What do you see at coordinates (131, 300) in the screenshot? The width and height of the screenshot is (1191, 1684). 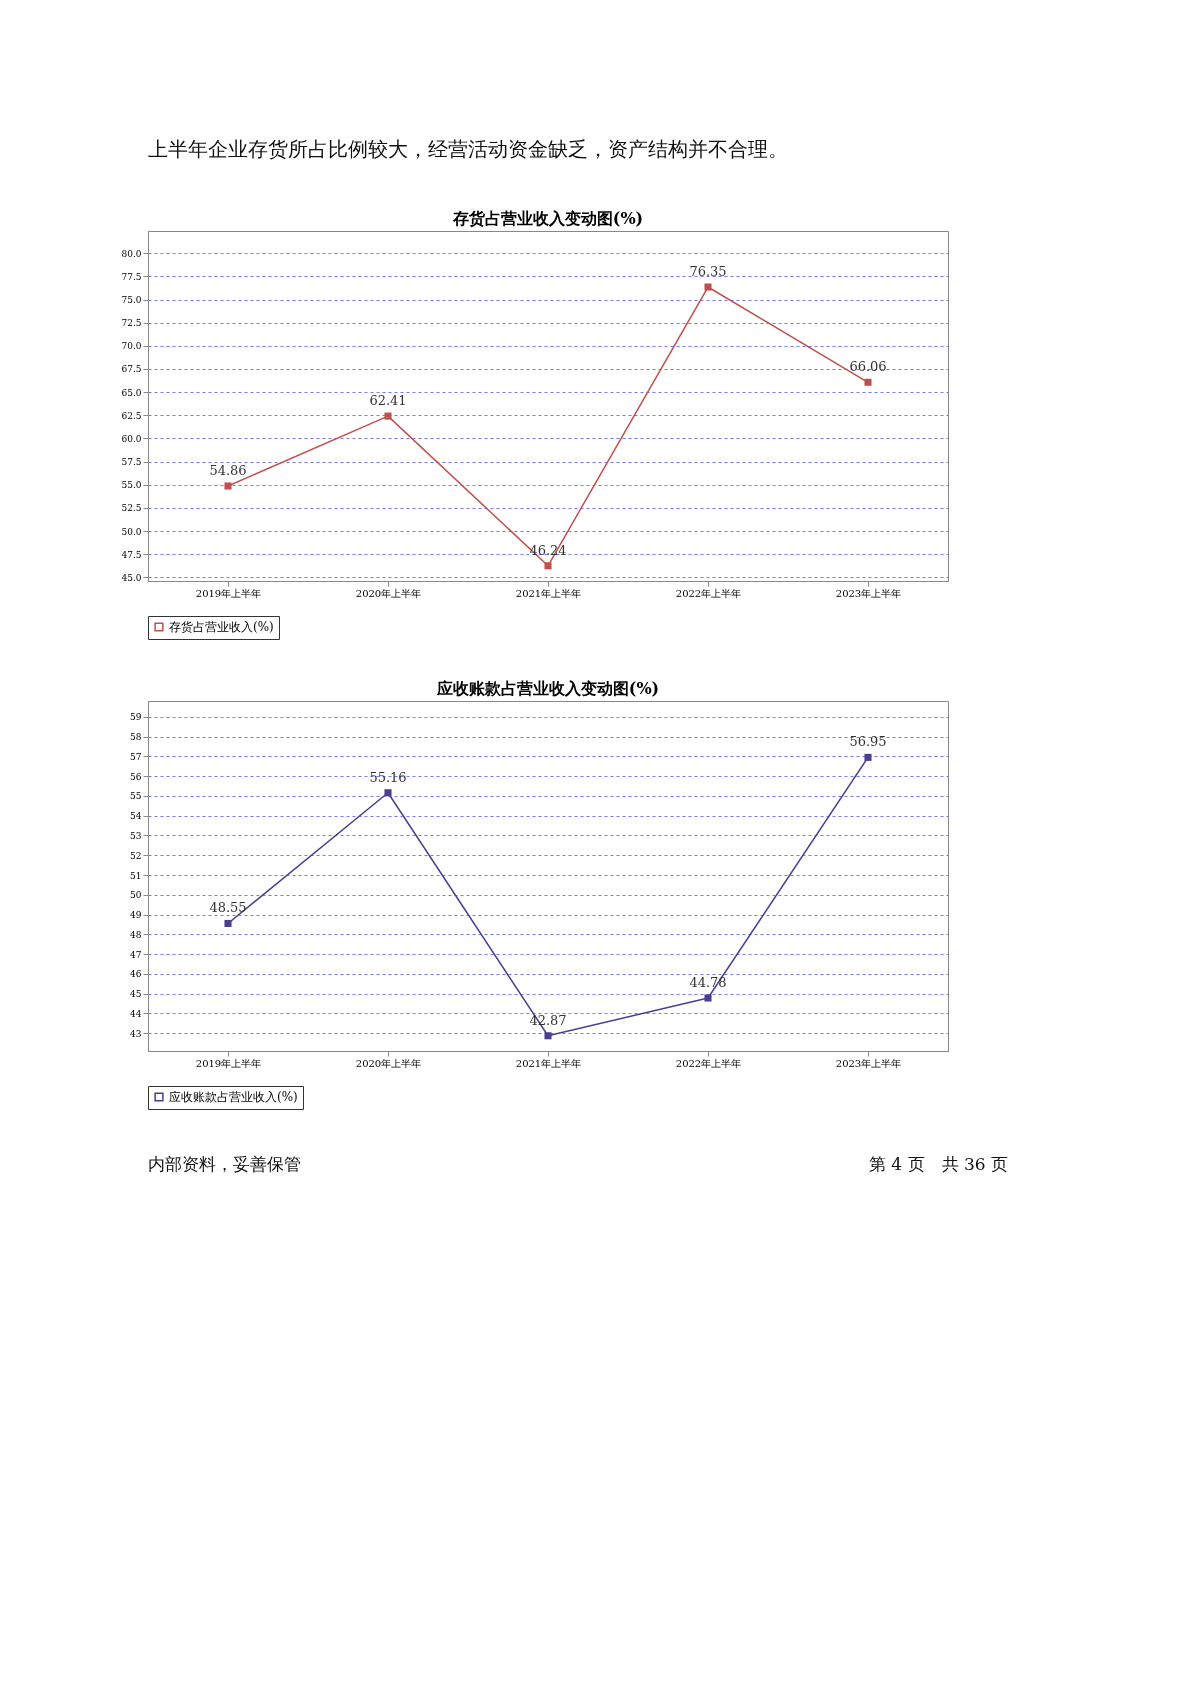 I see `y-tick-label: 75.0` at bounding box center [131, 300].